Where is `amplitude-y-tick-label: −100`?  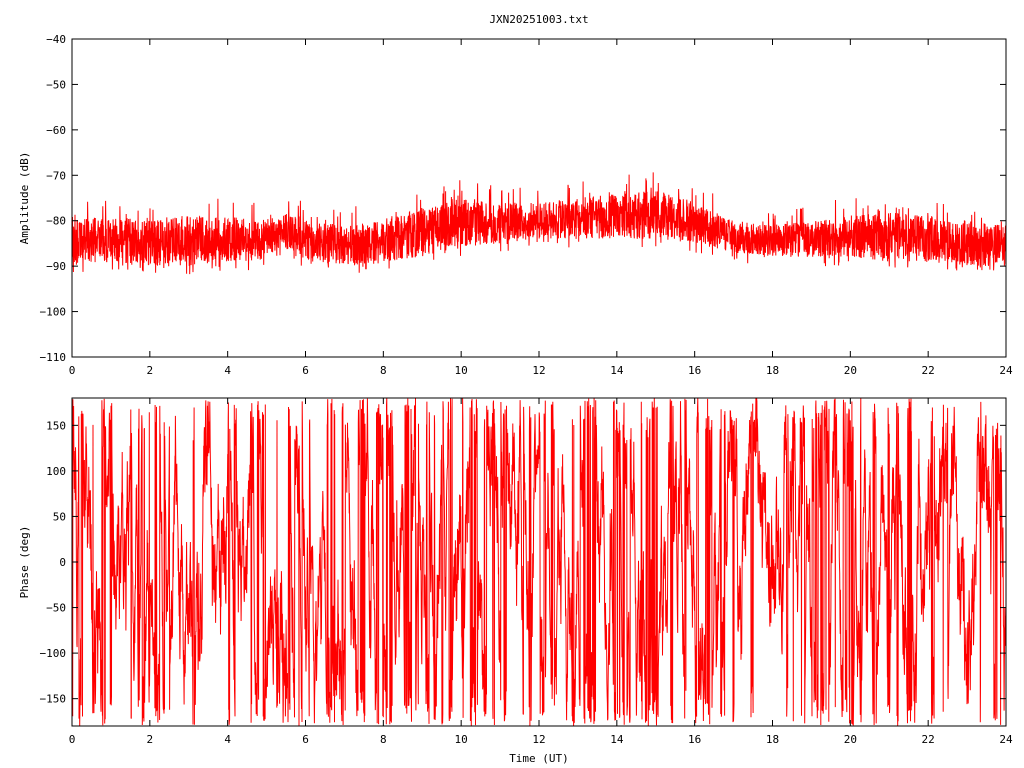 amplitude-y-tick-label: −100 is located at coordinates (53, 312).